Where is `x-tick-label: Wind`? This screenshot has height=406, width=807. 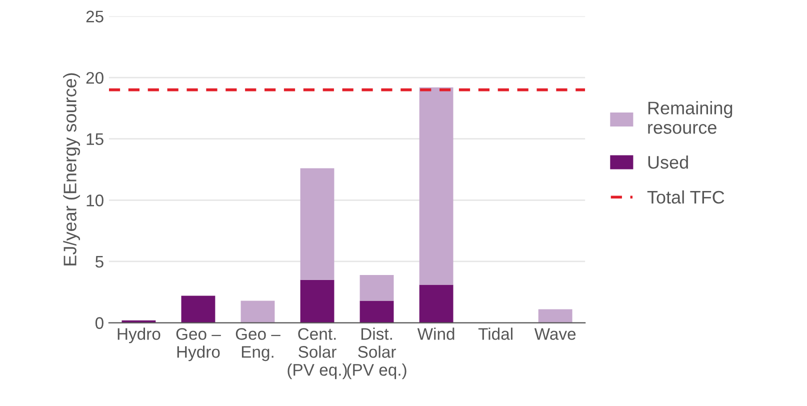
x-tick-label: Wind is located at coordinates (435, 334).